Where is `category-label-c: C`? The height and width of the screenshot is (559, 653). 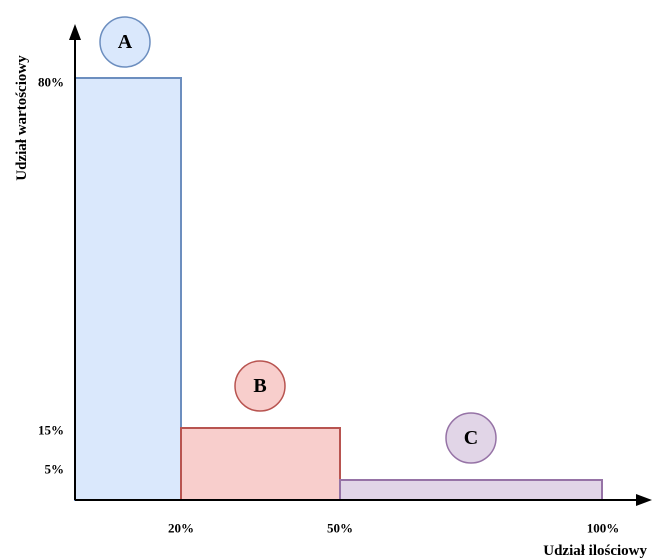
category-label-c: C is located at coordinates (471, 438).